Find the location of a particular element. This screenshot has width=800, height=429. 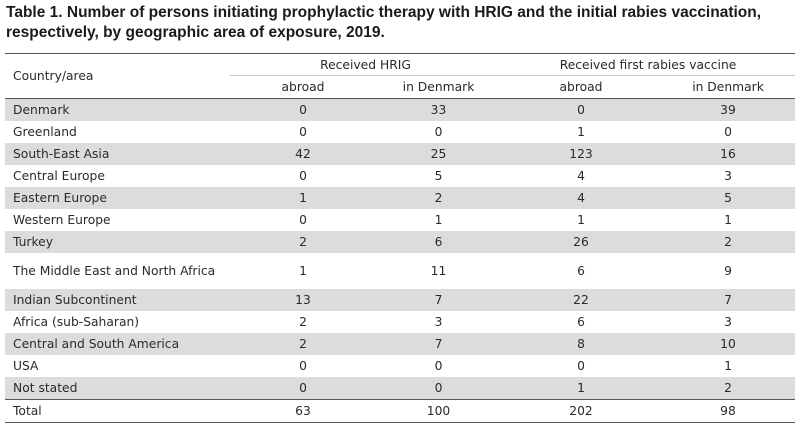

table-row: Denmark 0 33 0 39 is located at coordinates (400, 109).